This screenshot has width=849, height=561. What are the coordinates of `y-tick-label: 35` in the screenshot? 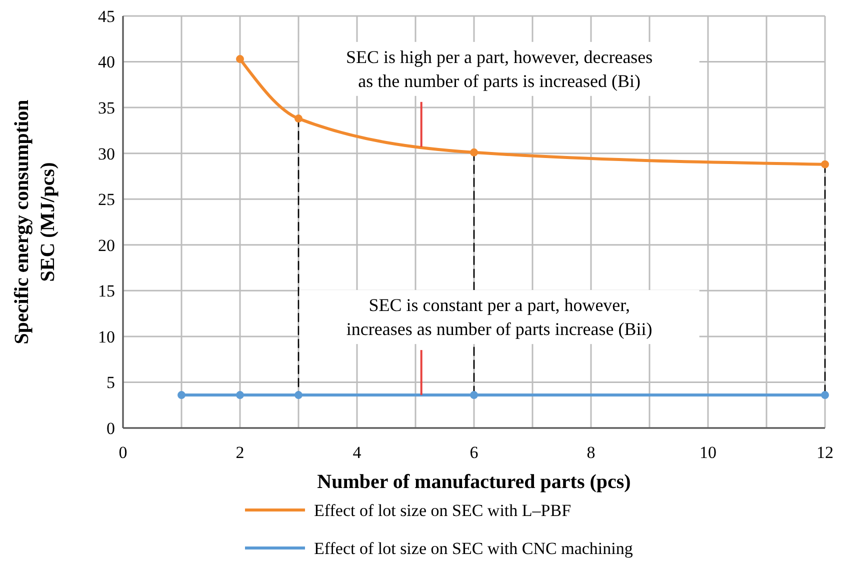 It's located at (106, 108).